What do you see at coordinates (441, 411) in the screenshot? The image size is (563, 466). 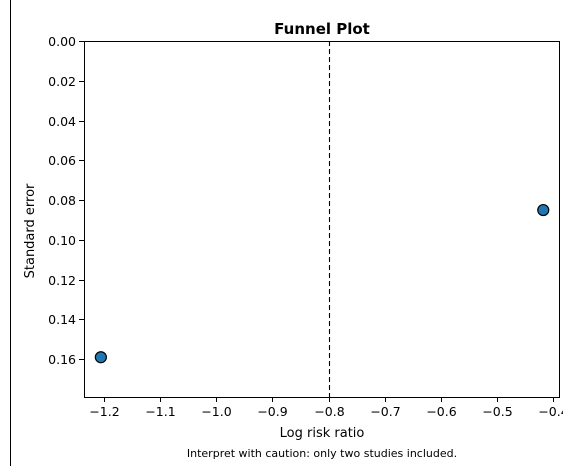 I see `x-tick-label: −0.6` at bounding box center [441, 411].